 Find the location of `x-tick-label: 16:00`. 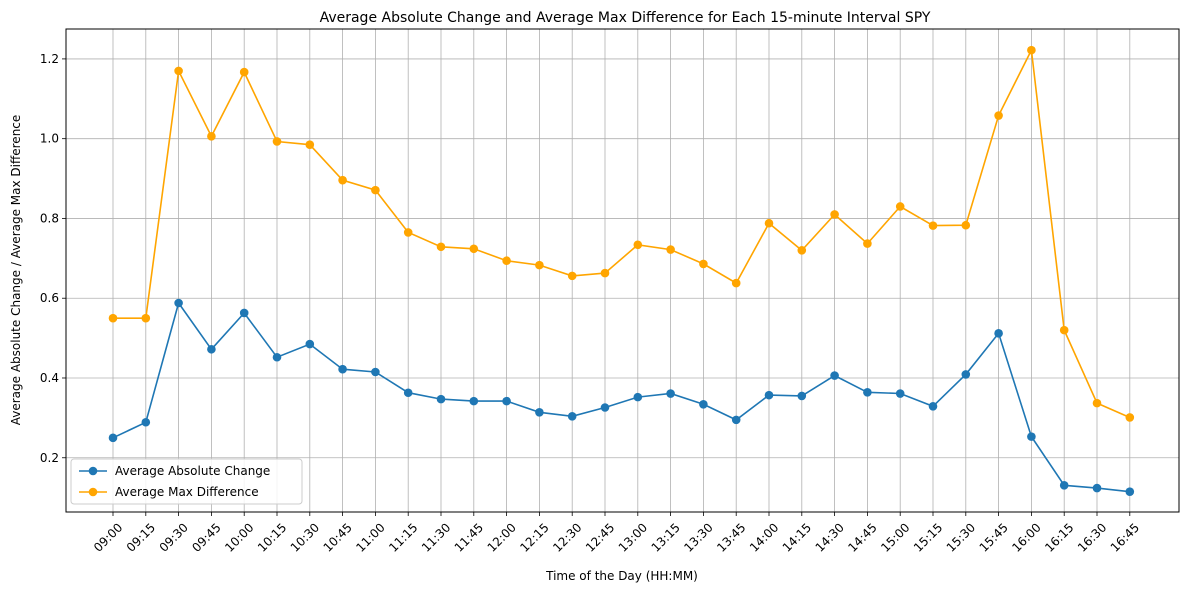

x-tick-label: 16:00 is located at coordinates (1026, 537).